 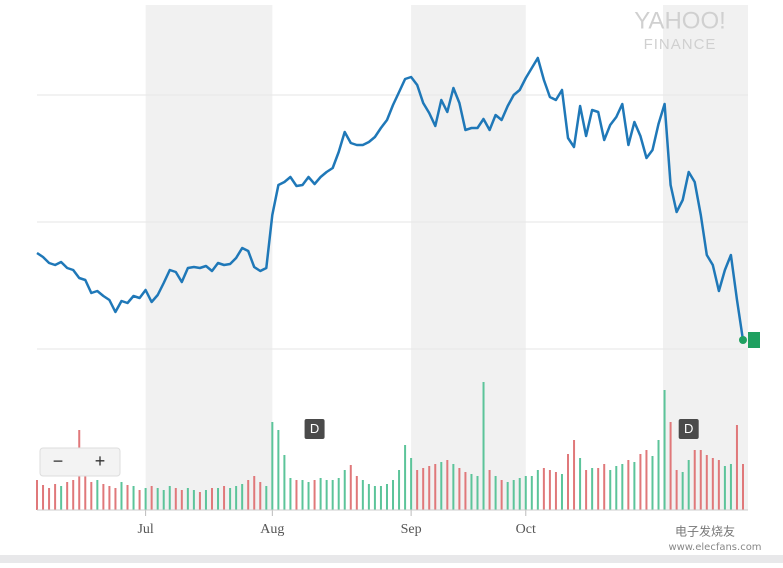 What do you see at coordinates (714, 547) in the screenshot?
I see `watermark-url: www.elecfans.com` at bounding box center [714, 547].